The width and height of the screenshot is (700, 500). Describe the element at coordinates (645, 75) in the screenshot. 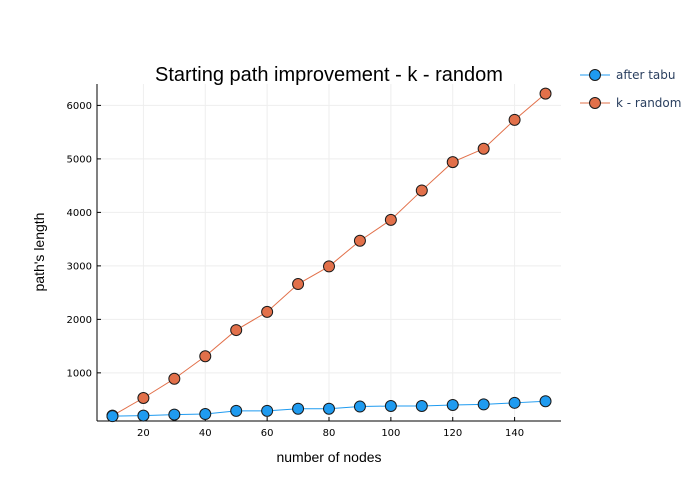

I see `legend-label-after-tabu: after tabu` at that location.